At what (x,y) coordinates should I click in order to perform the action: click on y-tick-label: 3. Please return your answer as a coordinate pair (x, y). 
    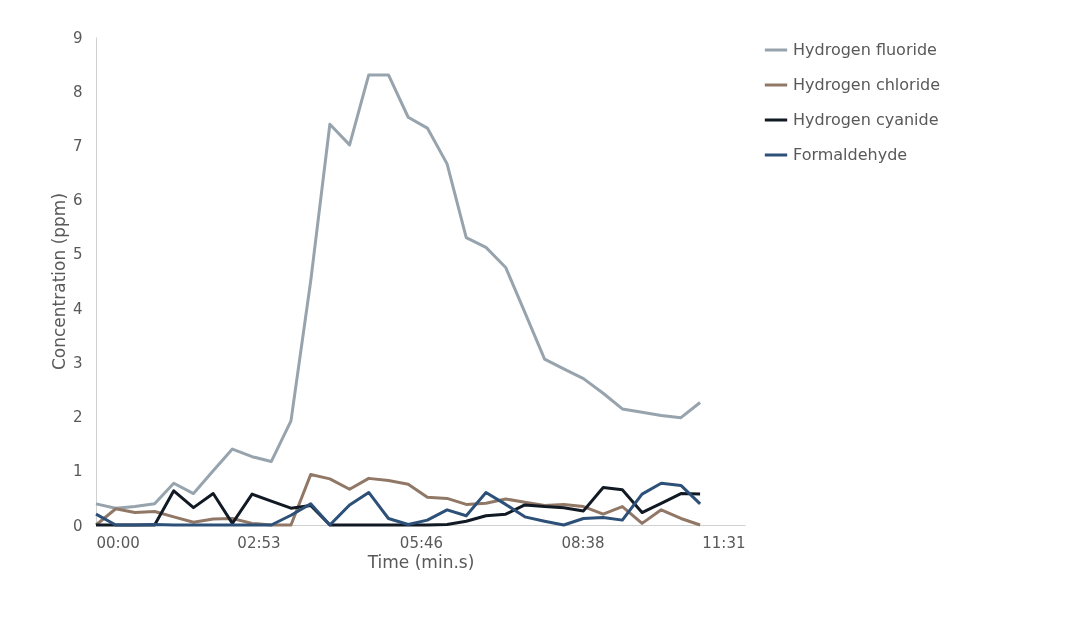
    Looking at the image, I should click on (77, 362).